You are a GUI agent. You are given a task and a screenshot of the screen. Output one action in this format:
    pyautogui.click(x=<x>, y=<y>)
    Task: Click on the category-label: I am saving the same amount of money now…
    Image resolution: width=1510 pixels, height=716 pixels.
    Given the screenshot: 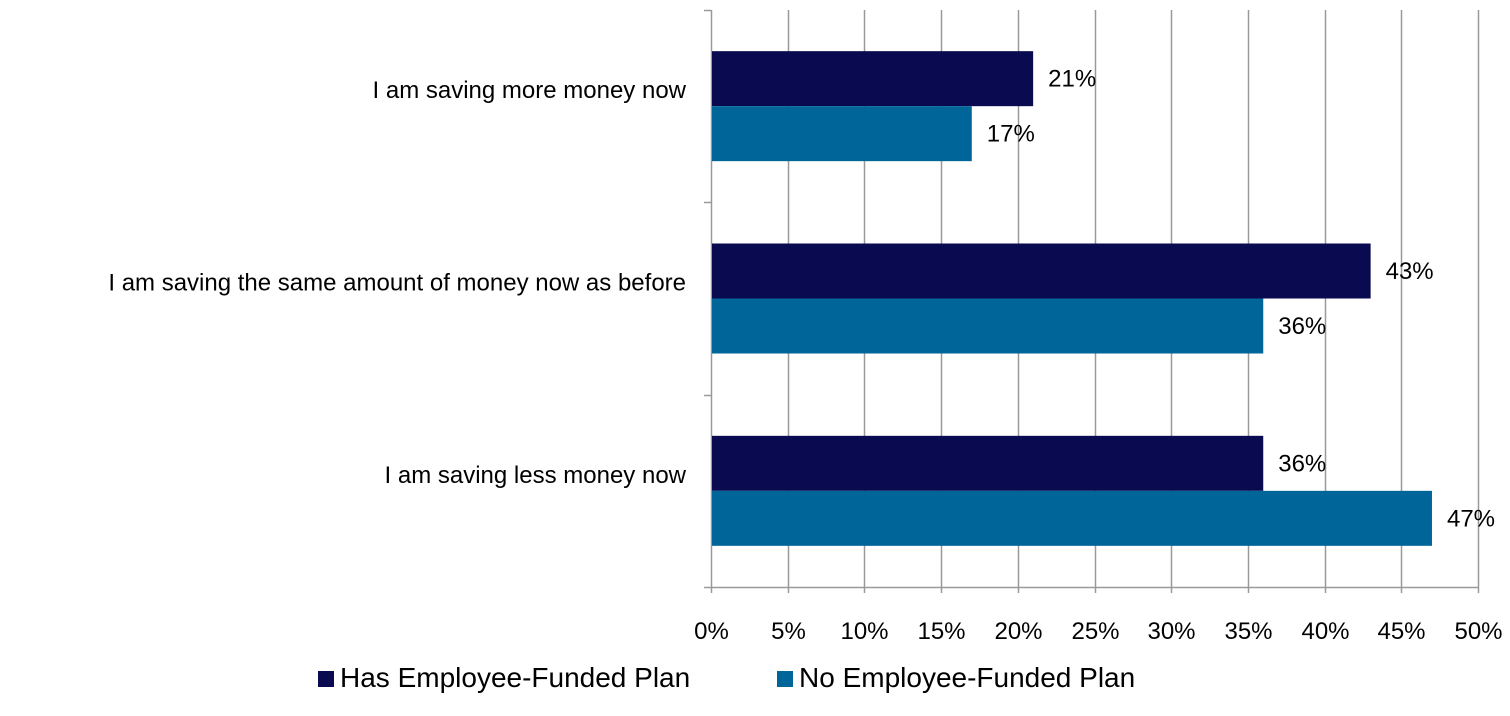 What is the action you would take?
    pyautogui.click(x=397, y=283)
    